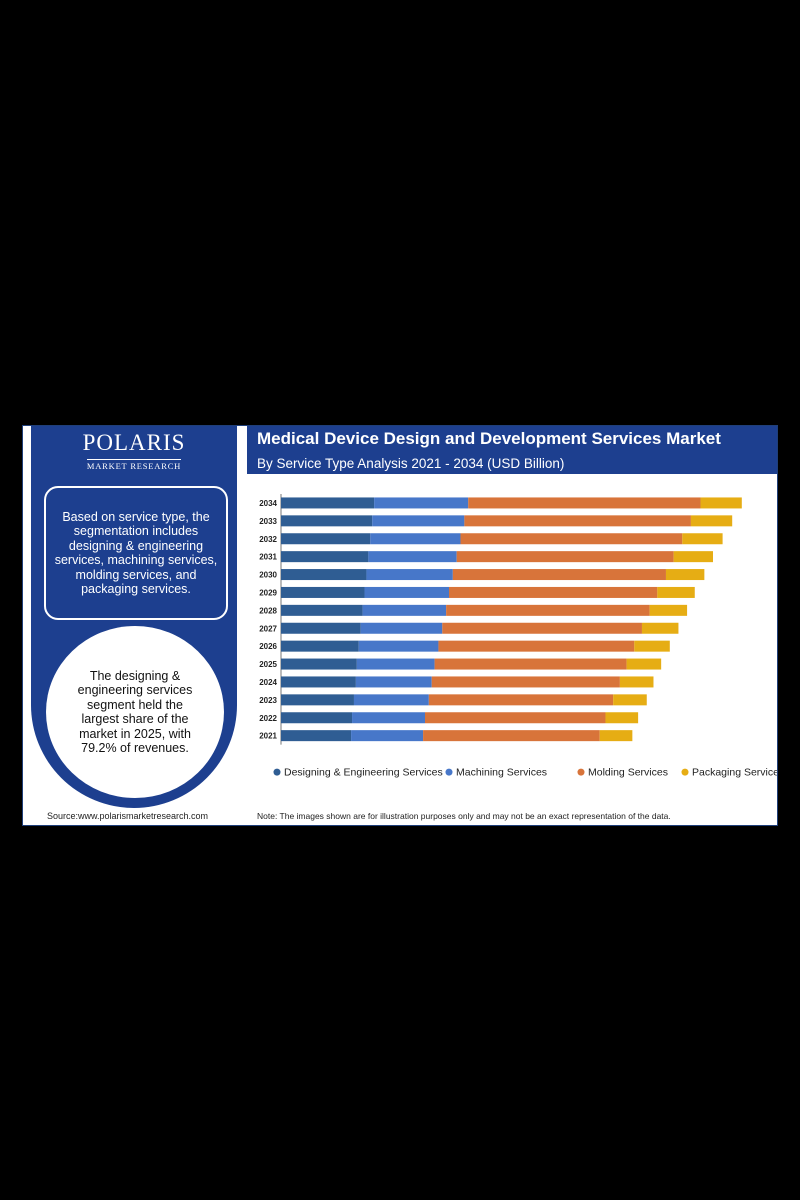 Image resolution: width=800 pixels, height=1200 pixels. I want to click on y-tick-label: 2029, so click(268, 592).